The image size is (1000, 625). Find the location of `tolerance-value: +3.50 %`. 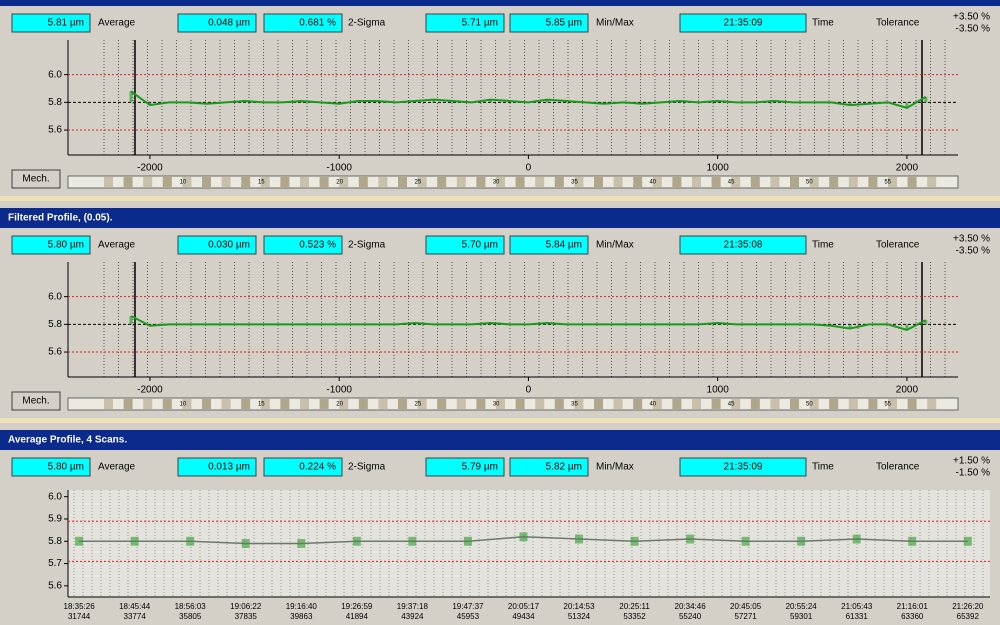

tolerance-value: +3.50 % is located at coordinates (971, 17).